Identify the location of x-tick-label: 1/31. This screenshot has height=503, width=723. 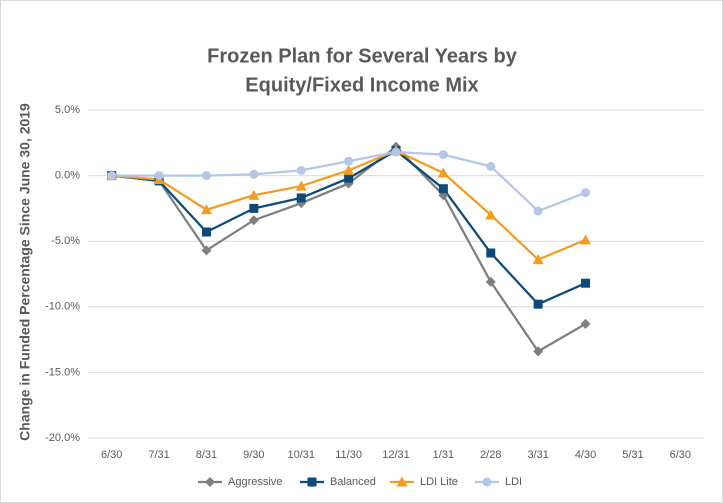
(443, 455).